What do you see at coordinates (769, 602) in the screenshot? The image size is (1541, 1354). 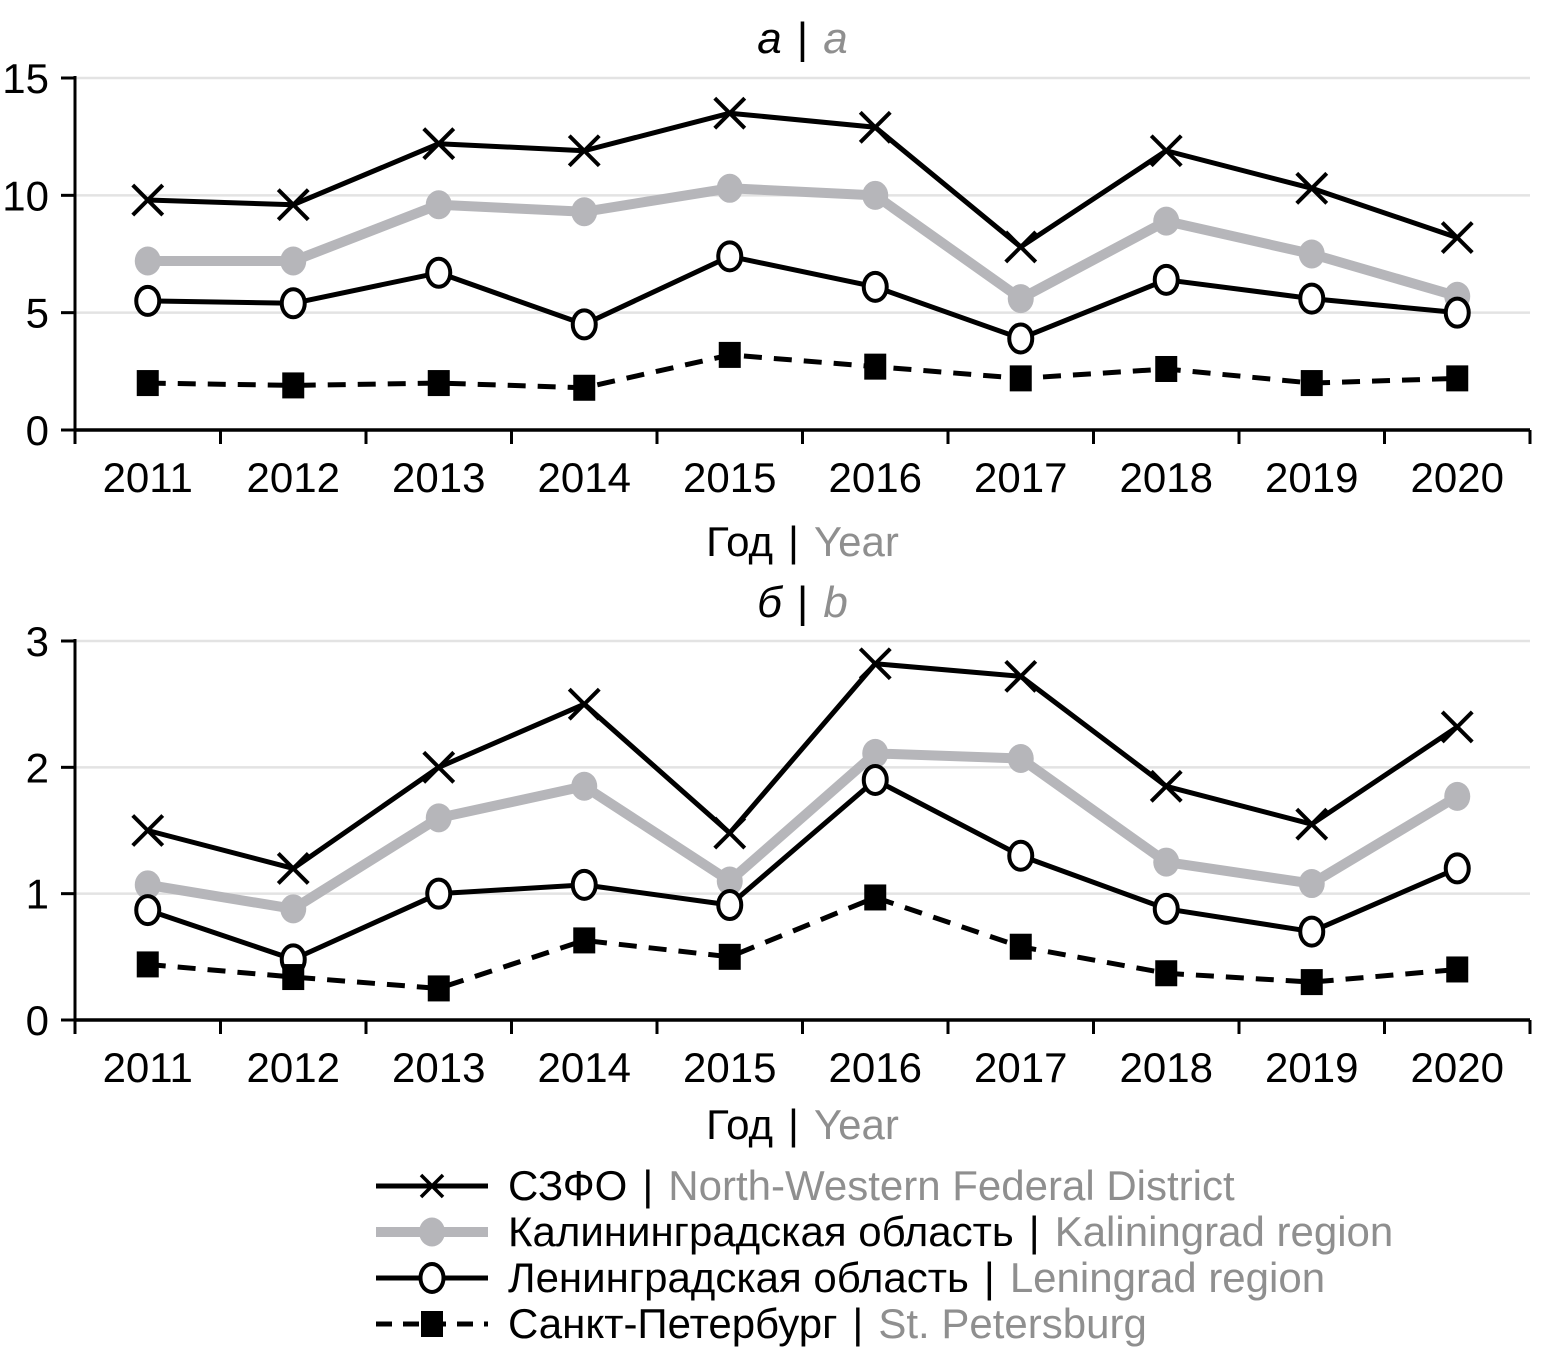 I see `chart-b-title-ru: б` at bounding box center [769, 602].